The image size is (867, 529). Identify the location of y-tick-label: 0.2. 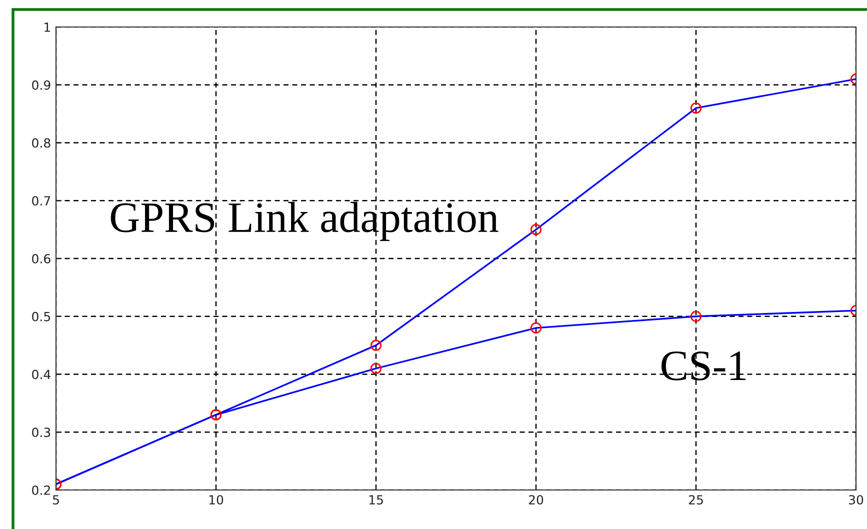
(41, 490).